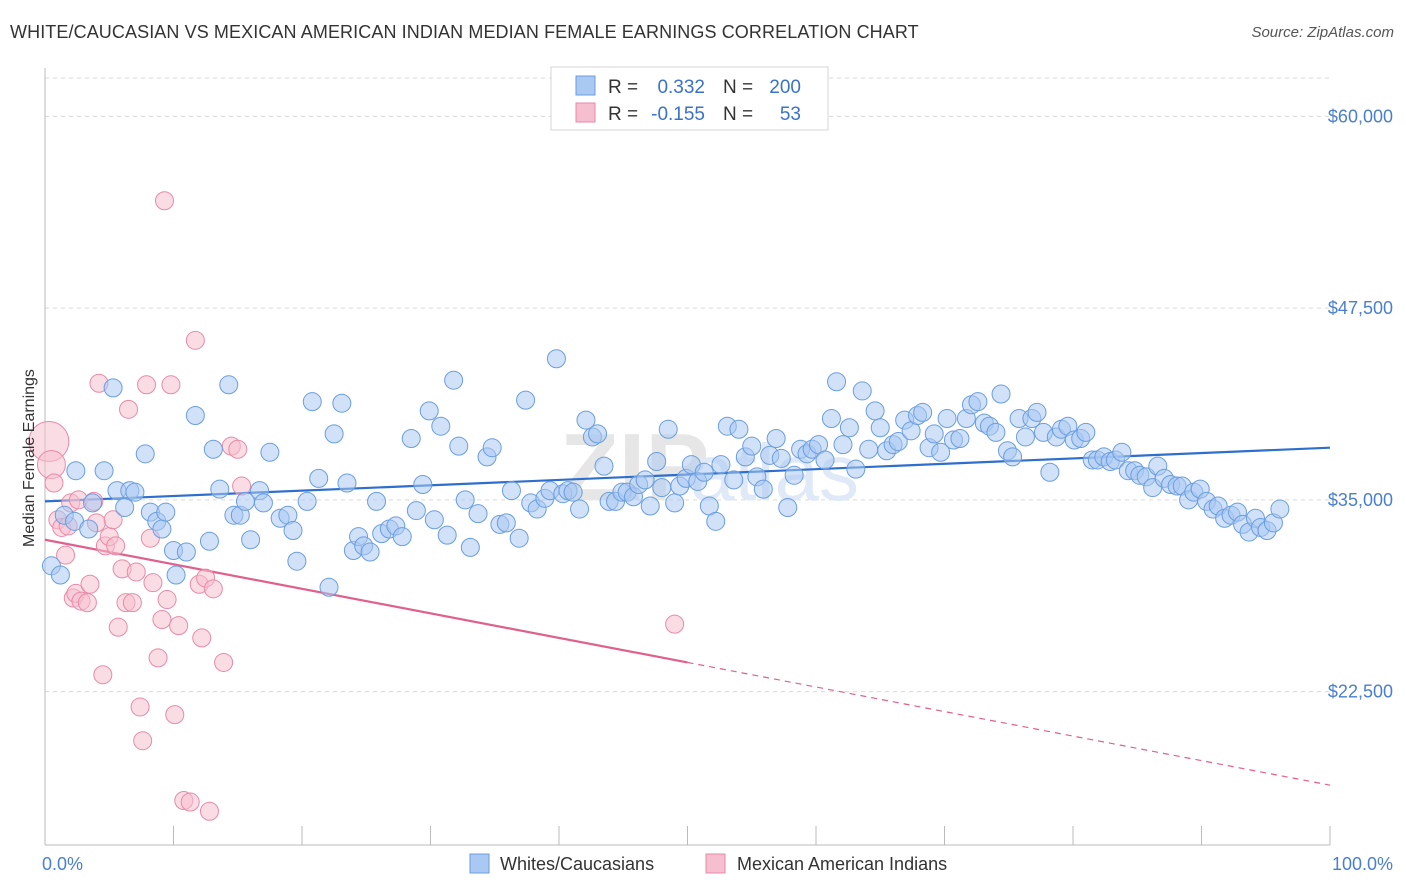 Image resolution: width=1406 pixels, height=892 pixels. Describe the element at coordinates (738, 87) in the screenshot. I see `legend-n-label-1: N =` at that location.